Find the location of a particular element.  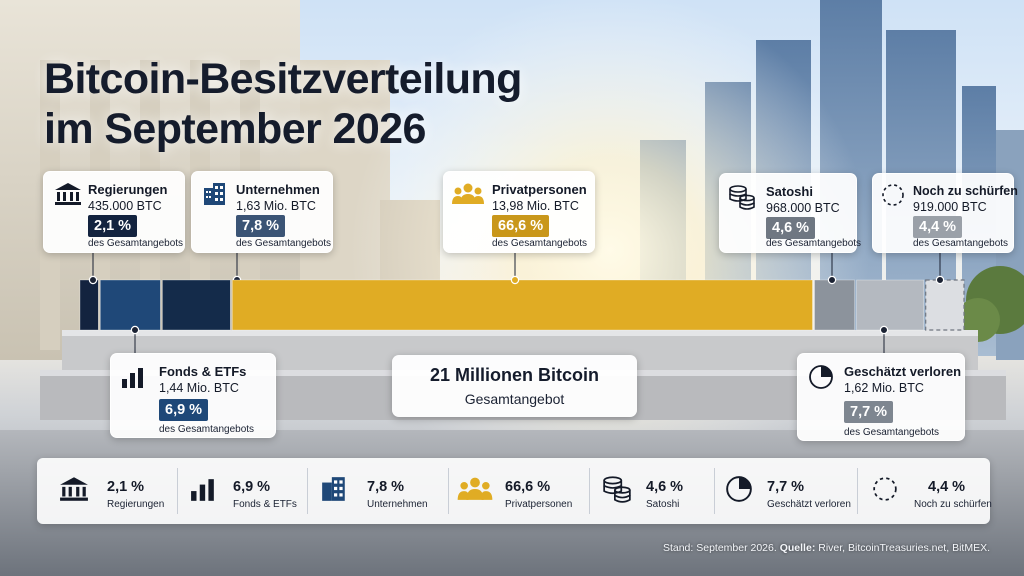

card-amount: 968.000 BTC is located at coordinates (803, 208).